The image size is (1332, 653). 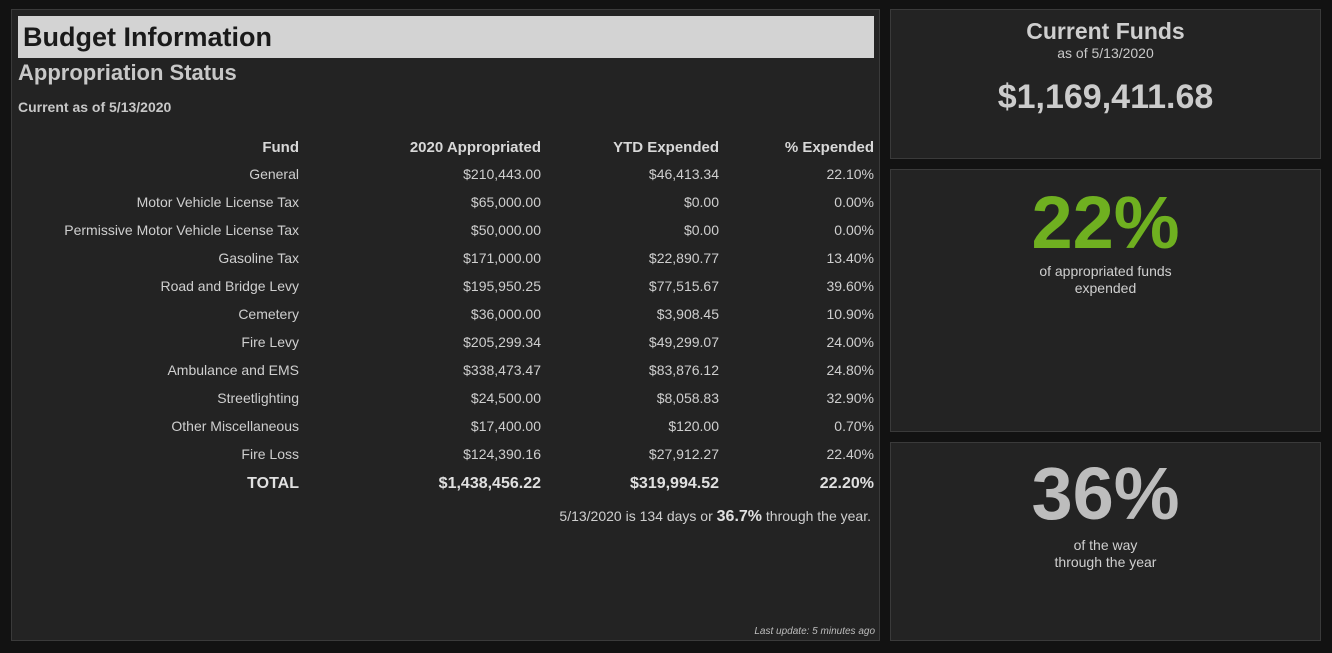 What do you see at coordinates (274, 174) in the screenshot?
I see `cell-fund-name: General` at bounding box center [274, 174].